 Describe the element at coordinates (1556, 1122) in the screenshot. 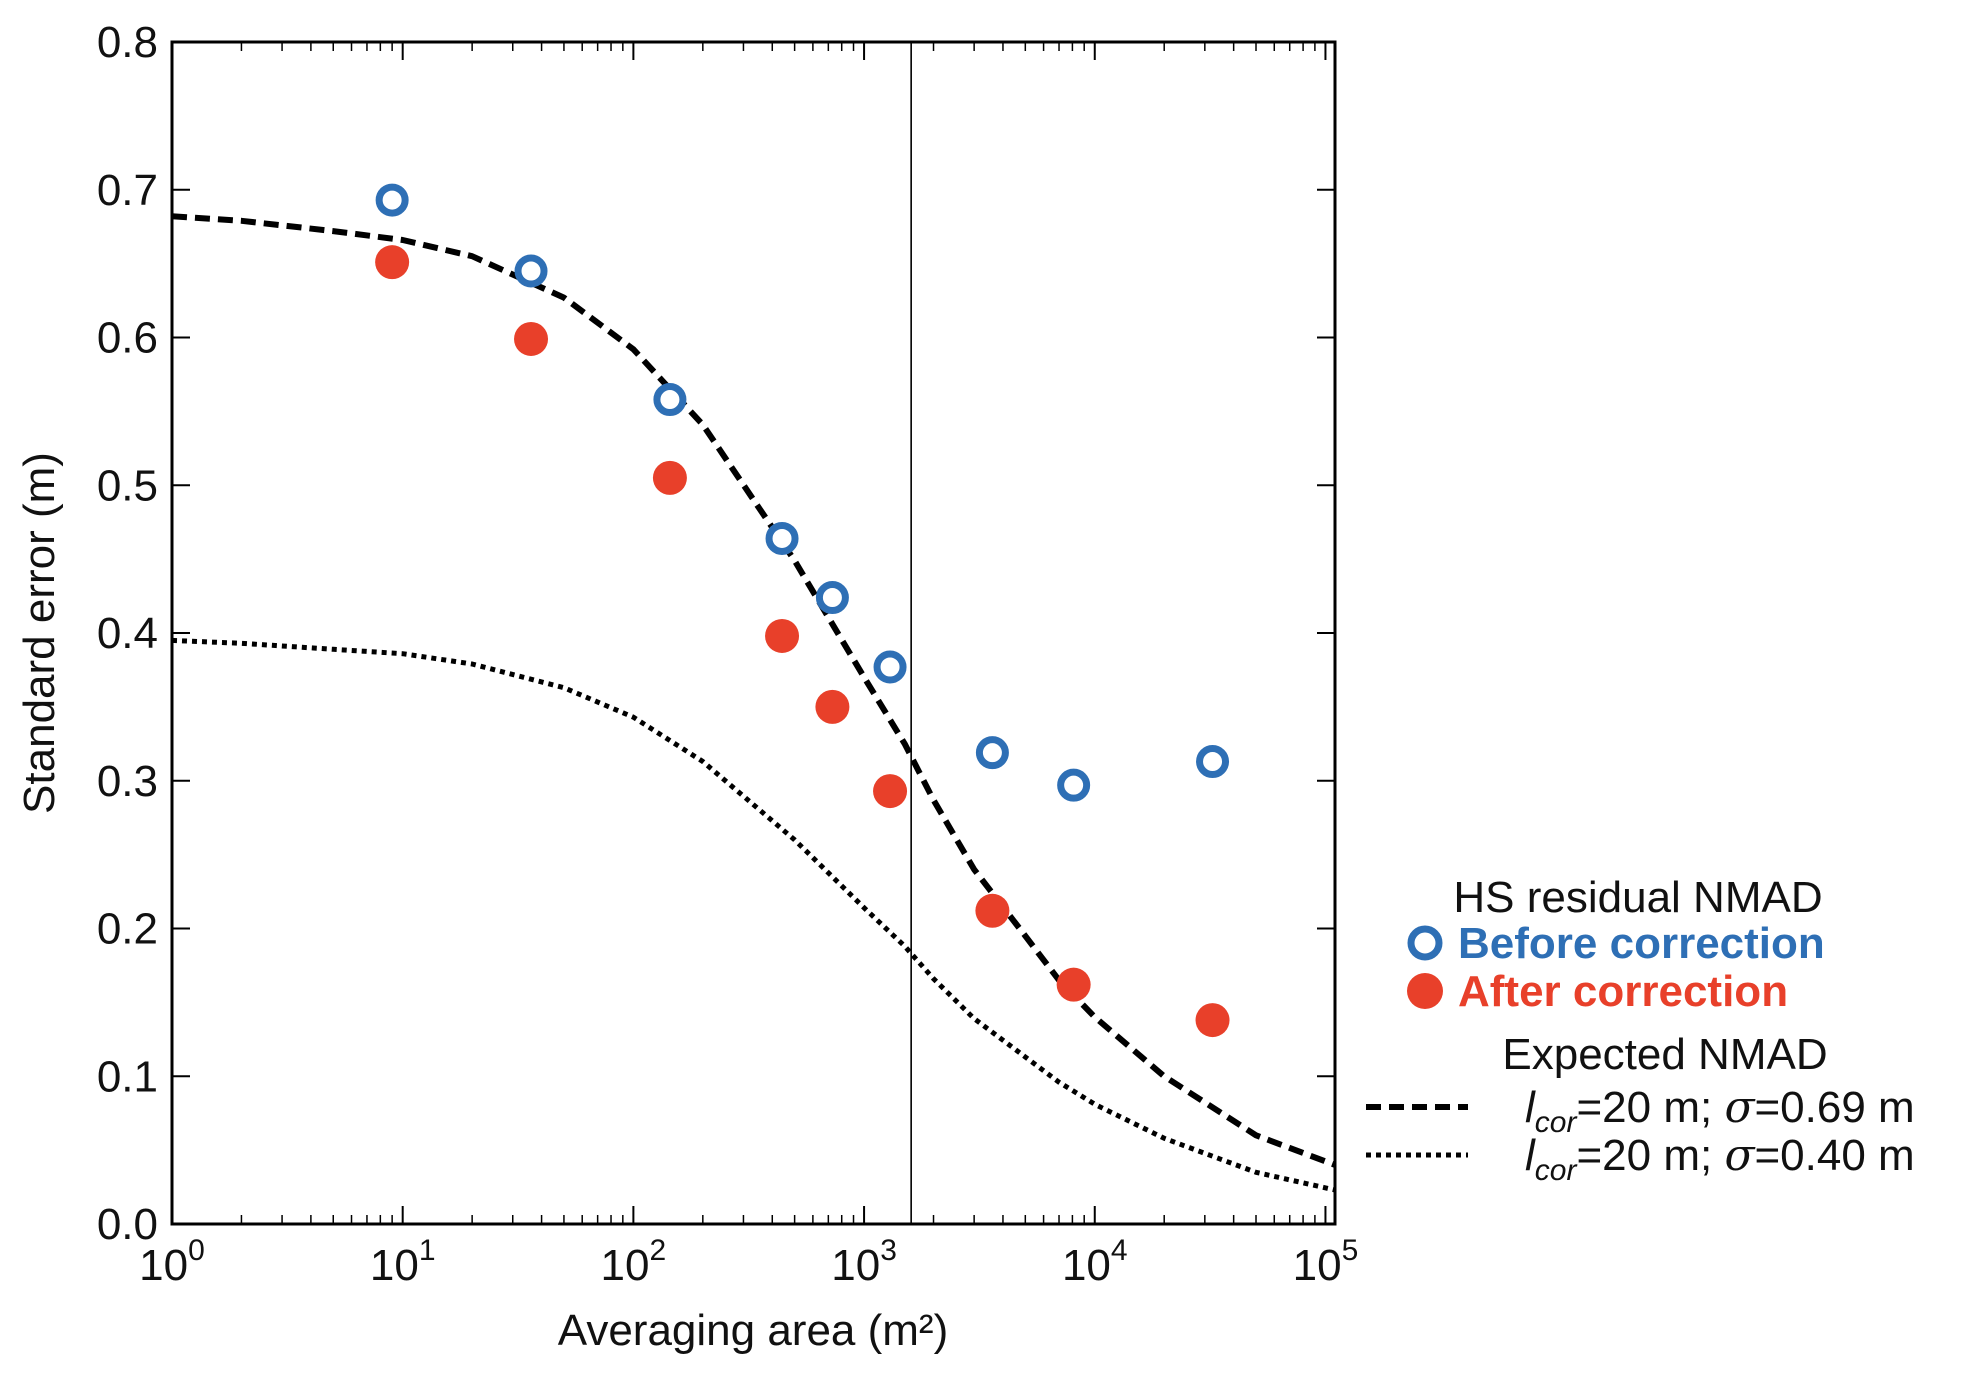

I see `legend-cor-1: cor` at that location.